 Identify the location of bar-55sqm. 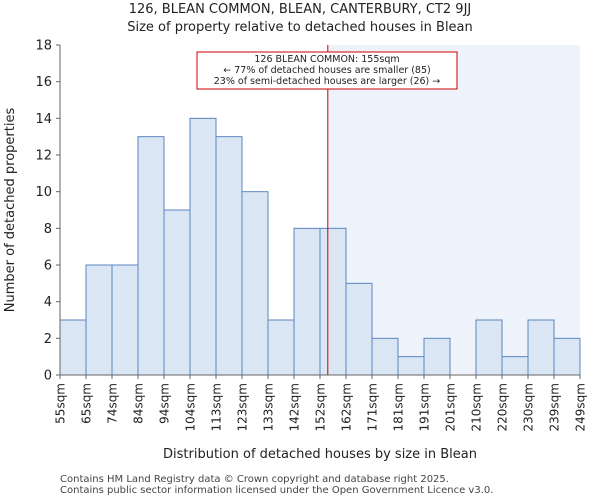
(73, 347).